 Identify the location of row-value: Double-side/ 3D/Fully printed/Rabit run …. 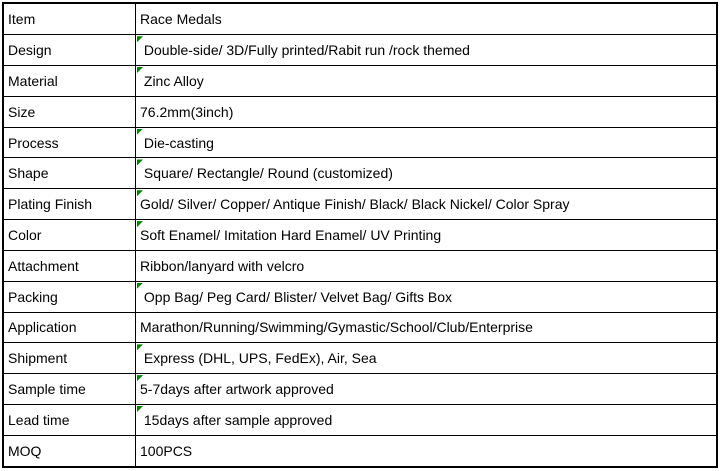
(426, 50).